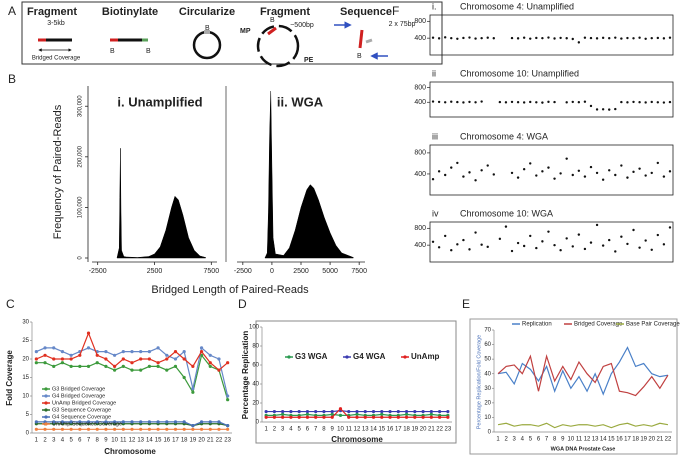 This screenshot has width=683, height=459. I want to click on chart-title: Chromosome 10: WGA, so click(506, 213).